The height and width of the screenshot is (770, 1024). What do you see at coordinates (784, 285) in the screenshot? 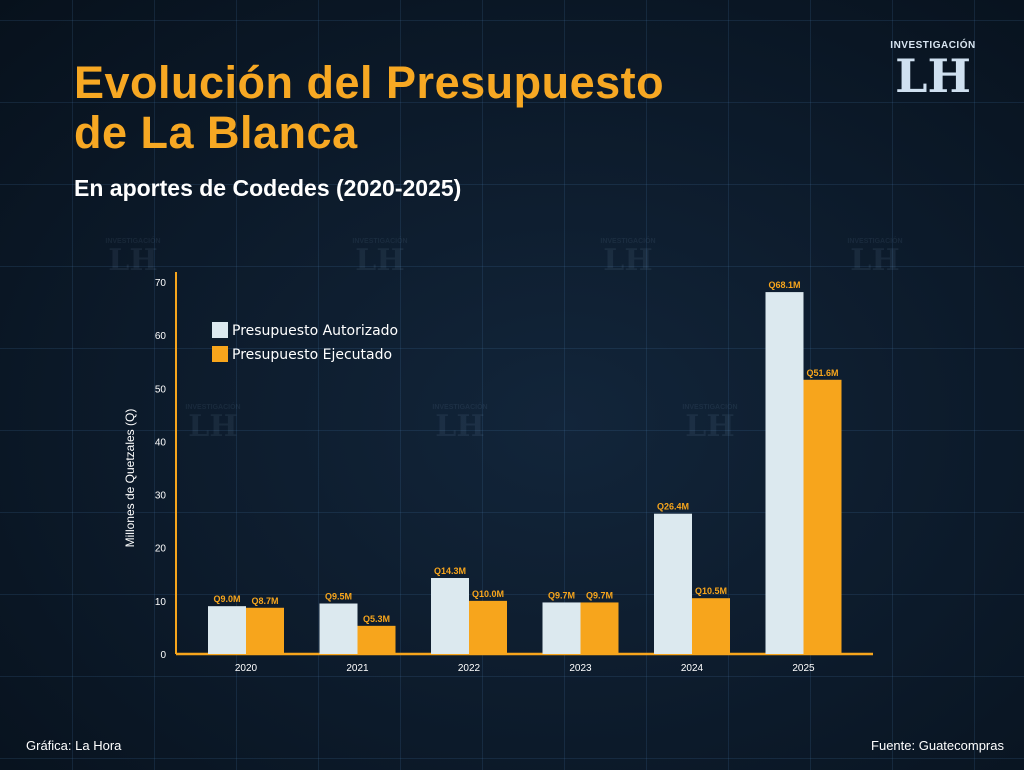
I see `data-label: Q68.1M` at bounding box center [784, 285].